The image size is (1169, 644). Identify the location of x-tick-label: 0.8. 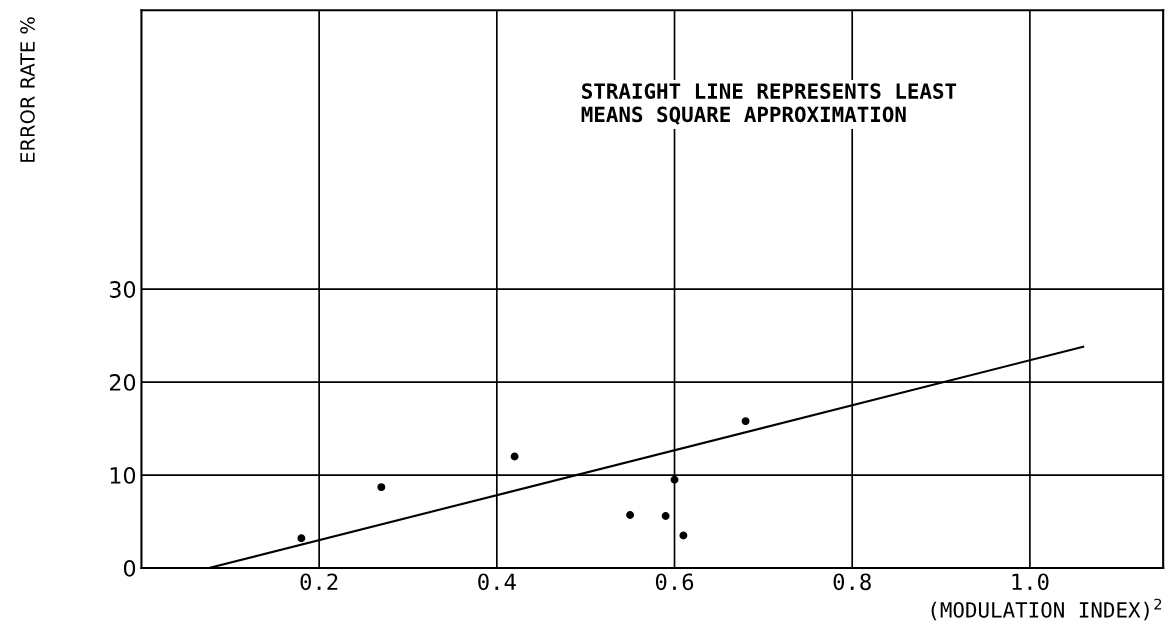
(852, 582).